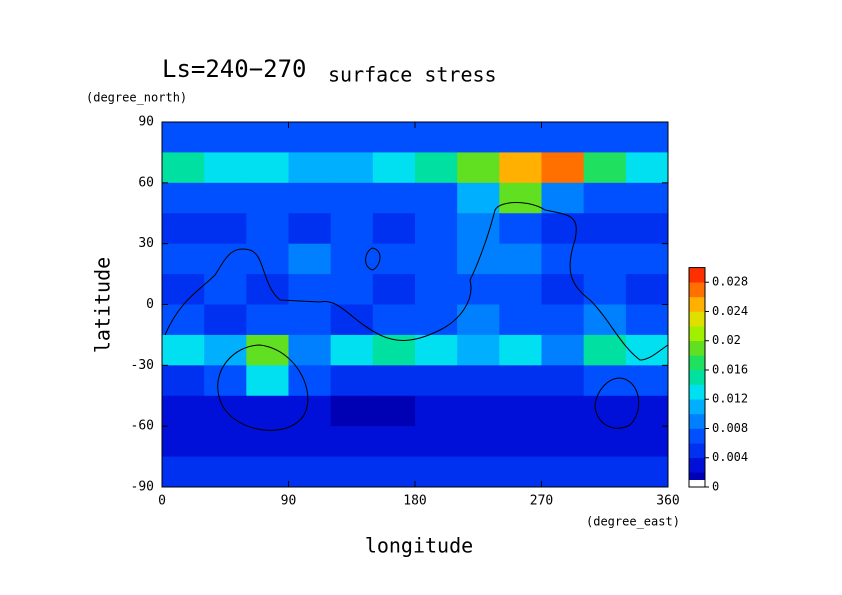  I want to click on x-tick-label: 0, so click(162, 501).